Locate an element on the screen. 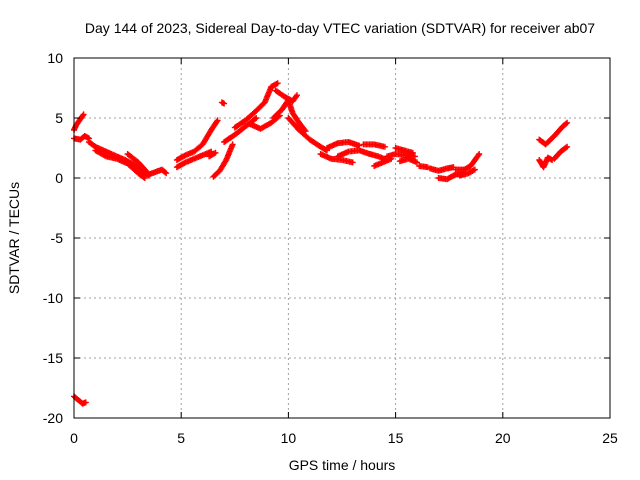 This screenshot has width=640, height=480. x-tick-label: 25 is located at coordinates (610, 438).